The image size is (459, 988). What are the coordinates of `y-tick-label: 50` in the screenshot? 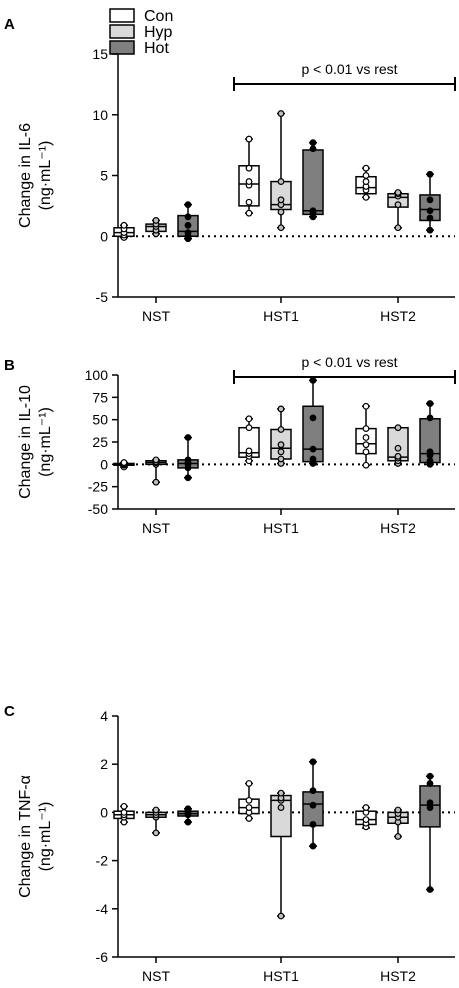 It's located at (100, 420).